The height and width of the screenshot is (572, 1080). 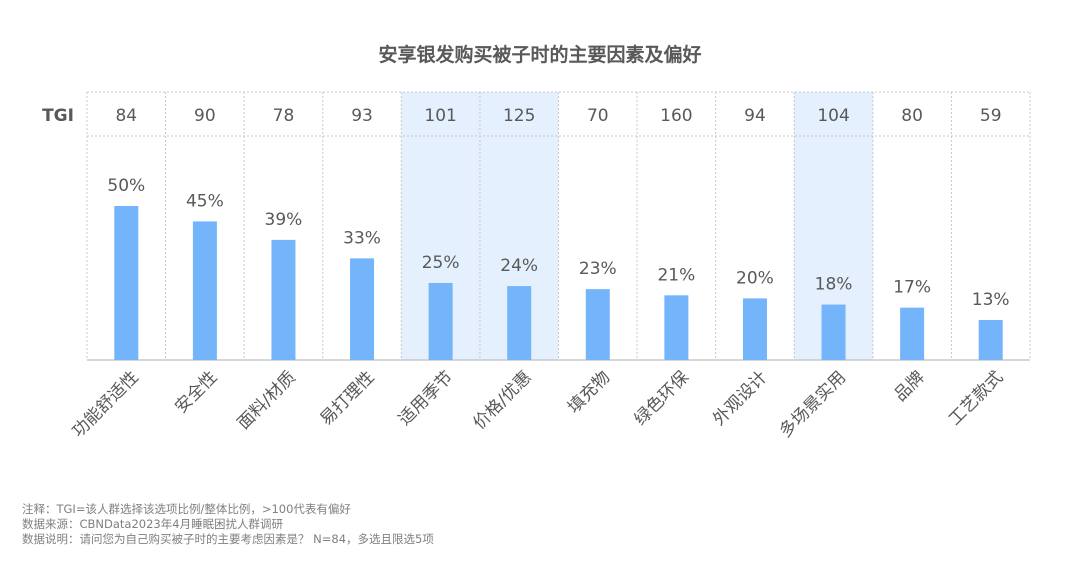 I want to click on bar-value-label: 13%, so click(x=991, y=300).